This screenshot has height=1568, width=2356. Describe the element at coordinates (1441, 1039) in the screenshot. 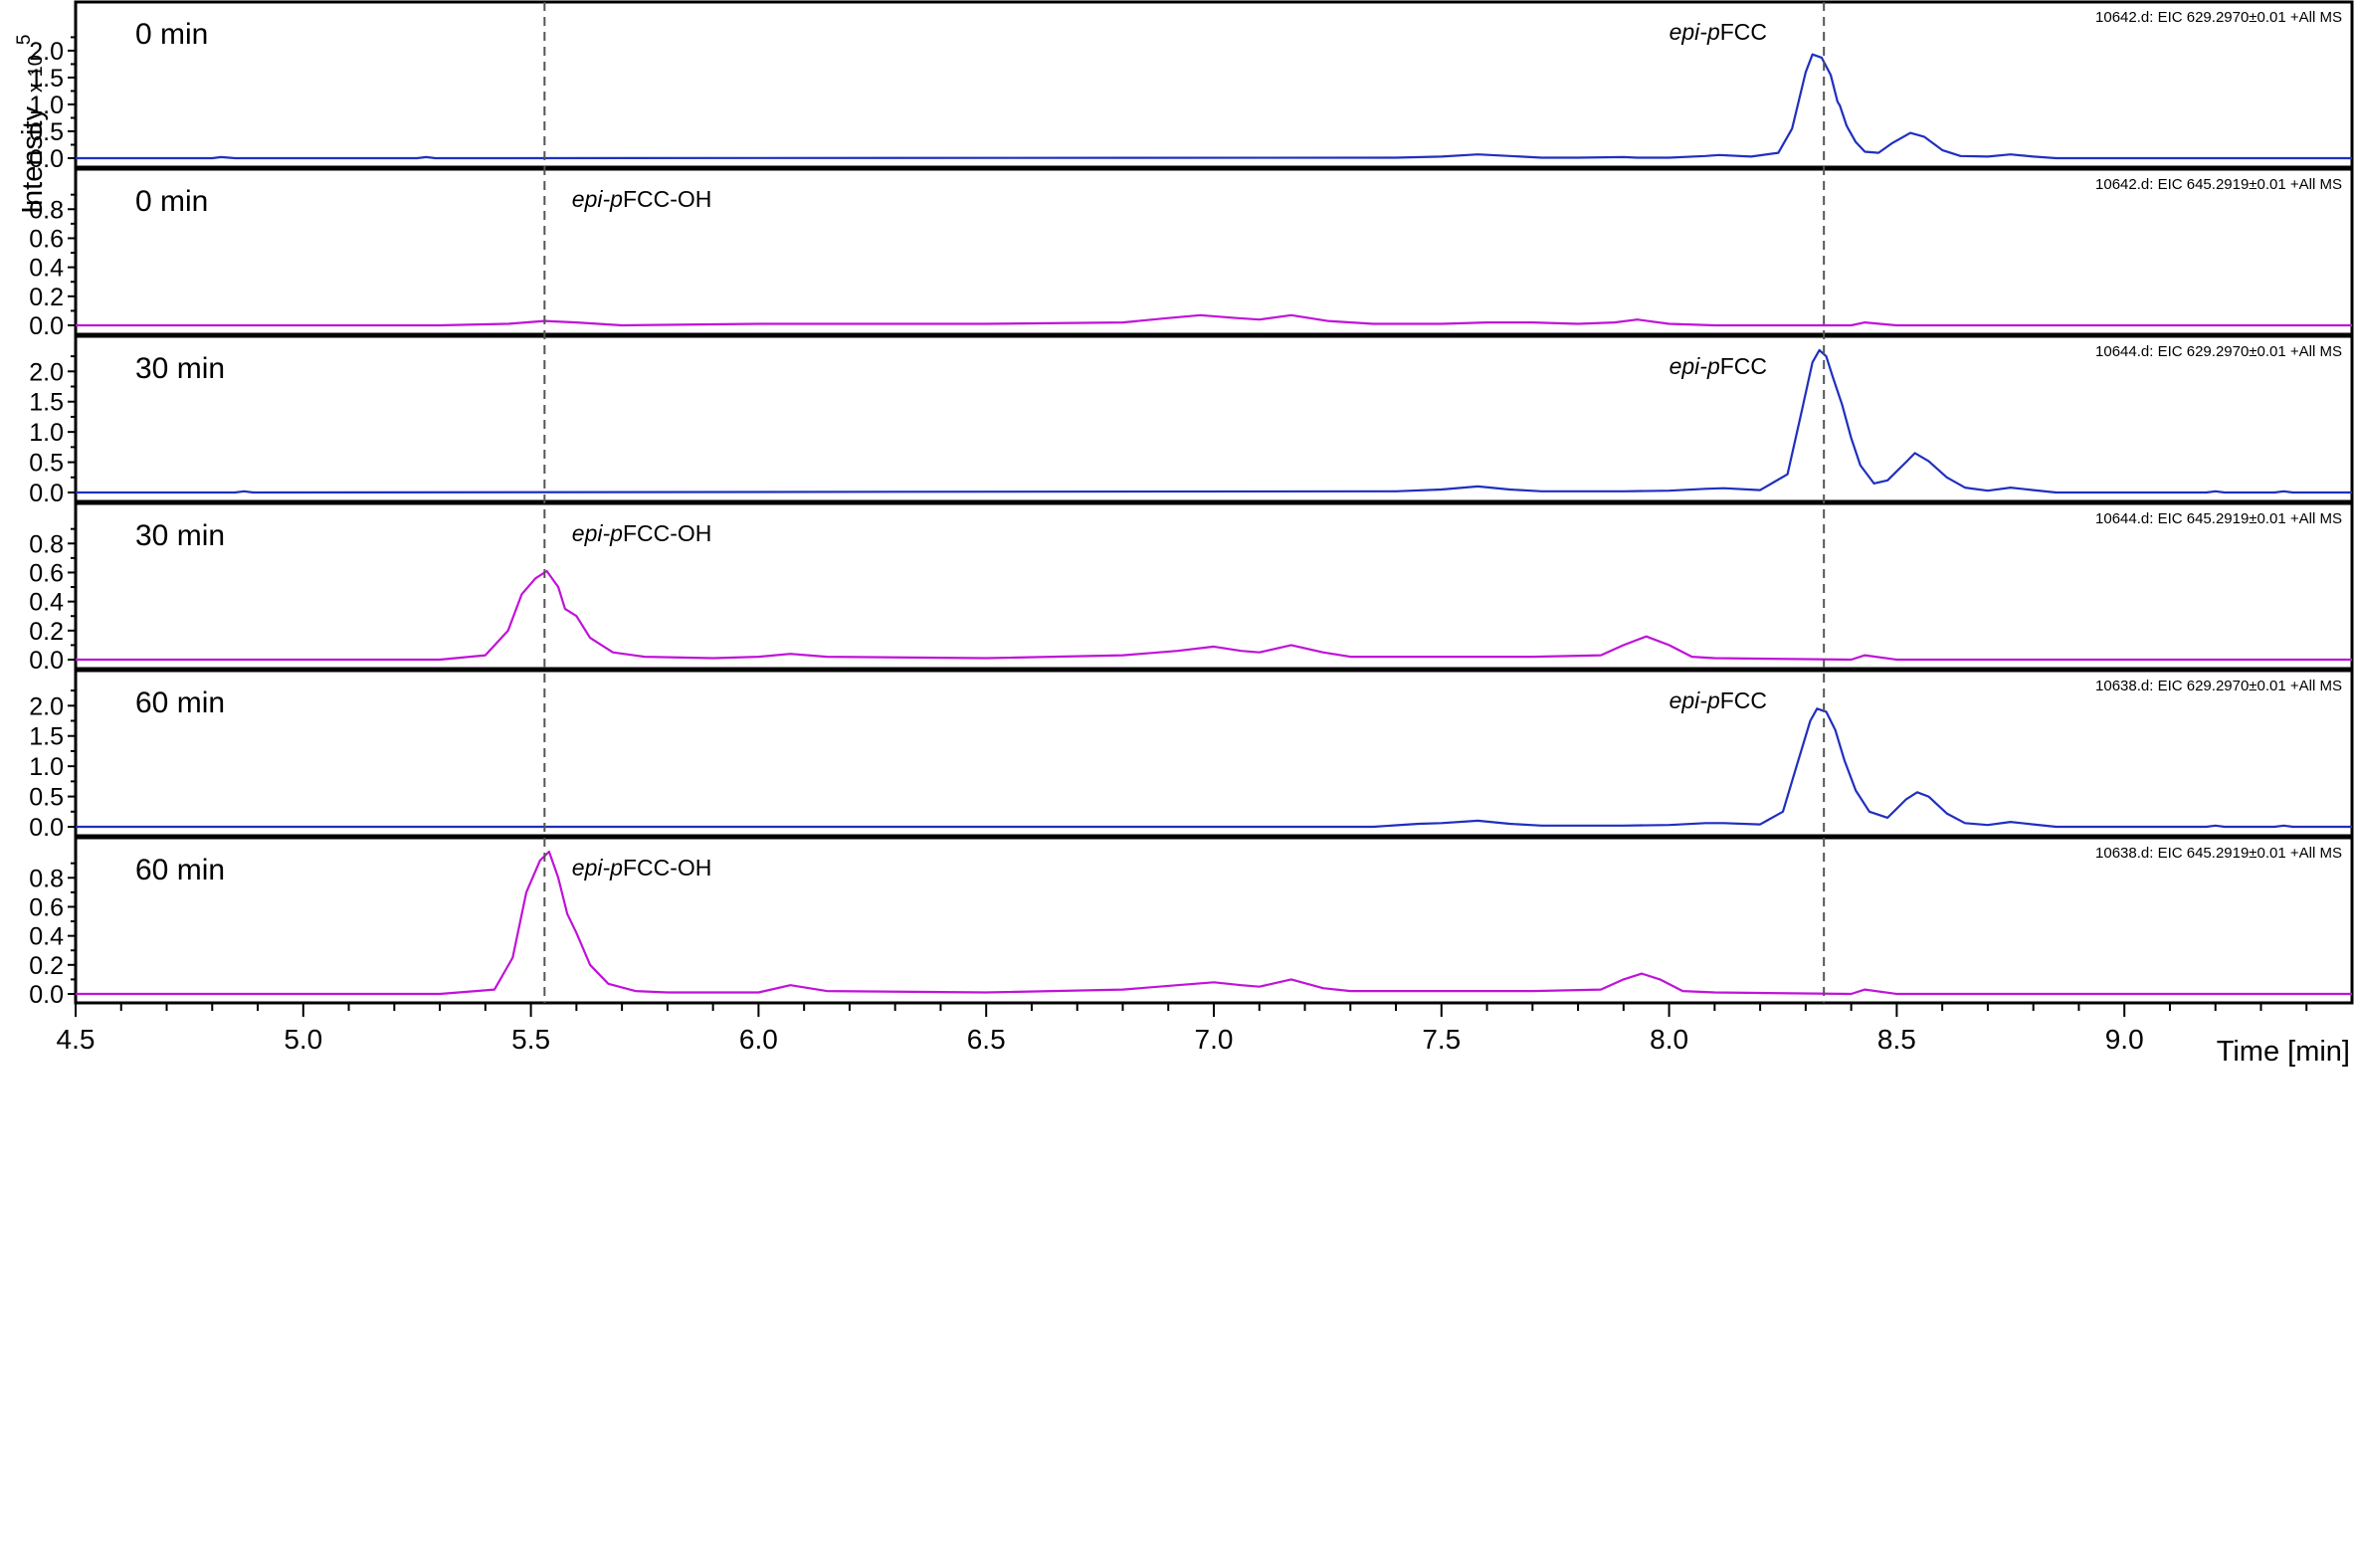

I see `x-tick-label: 7.5` at that location.